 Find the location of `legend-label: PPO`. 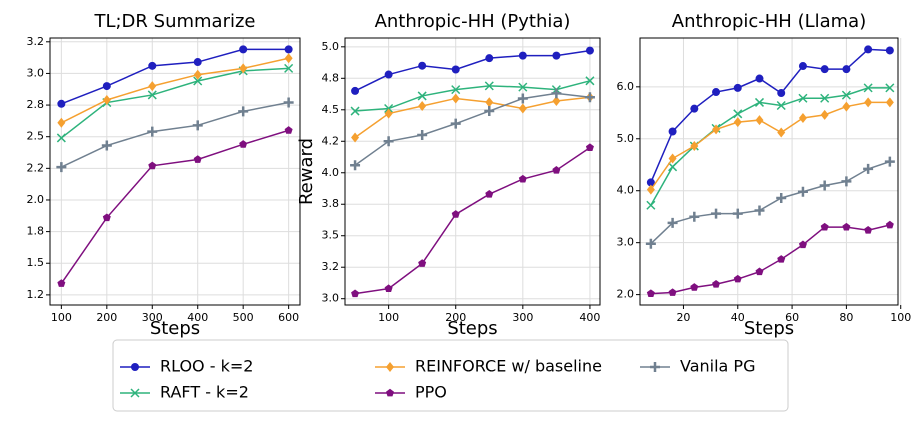

legend-label: PPO is located at coordinates (431, 392).